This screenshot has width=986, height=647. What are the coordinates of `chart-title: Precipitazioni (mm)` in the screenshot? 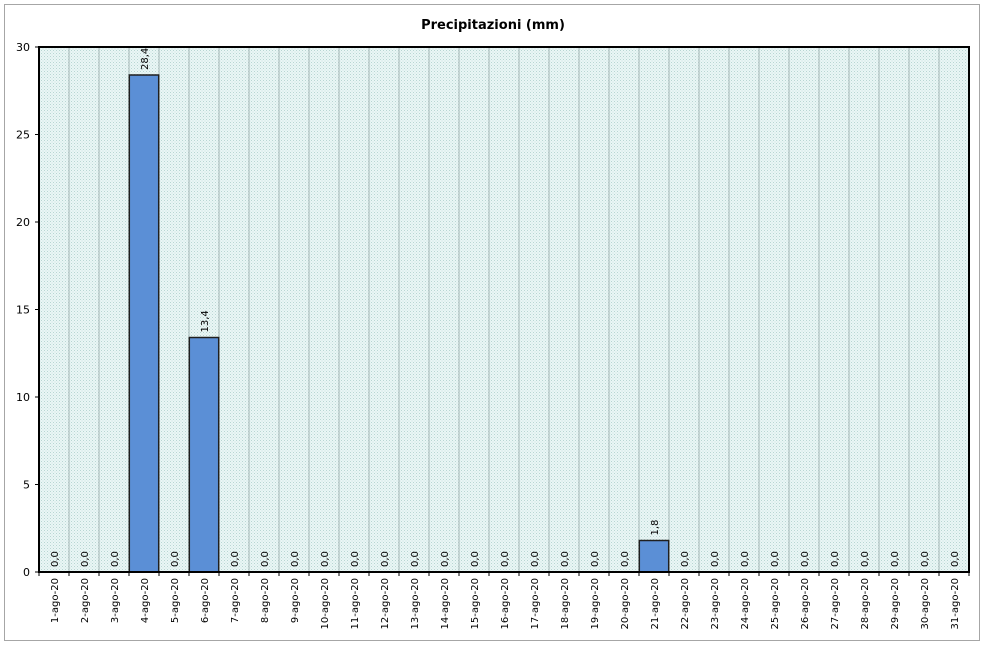 It's located at (493, 25).